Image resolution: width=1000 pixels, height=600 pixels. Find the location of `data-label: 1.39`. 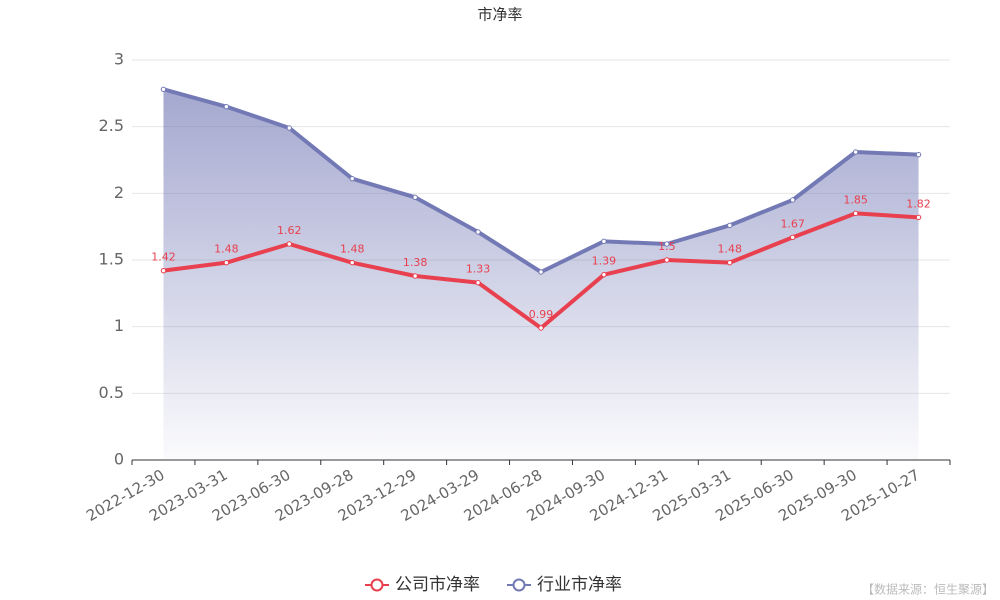

data-label: 1.39 is located at coordinates (604, 261).